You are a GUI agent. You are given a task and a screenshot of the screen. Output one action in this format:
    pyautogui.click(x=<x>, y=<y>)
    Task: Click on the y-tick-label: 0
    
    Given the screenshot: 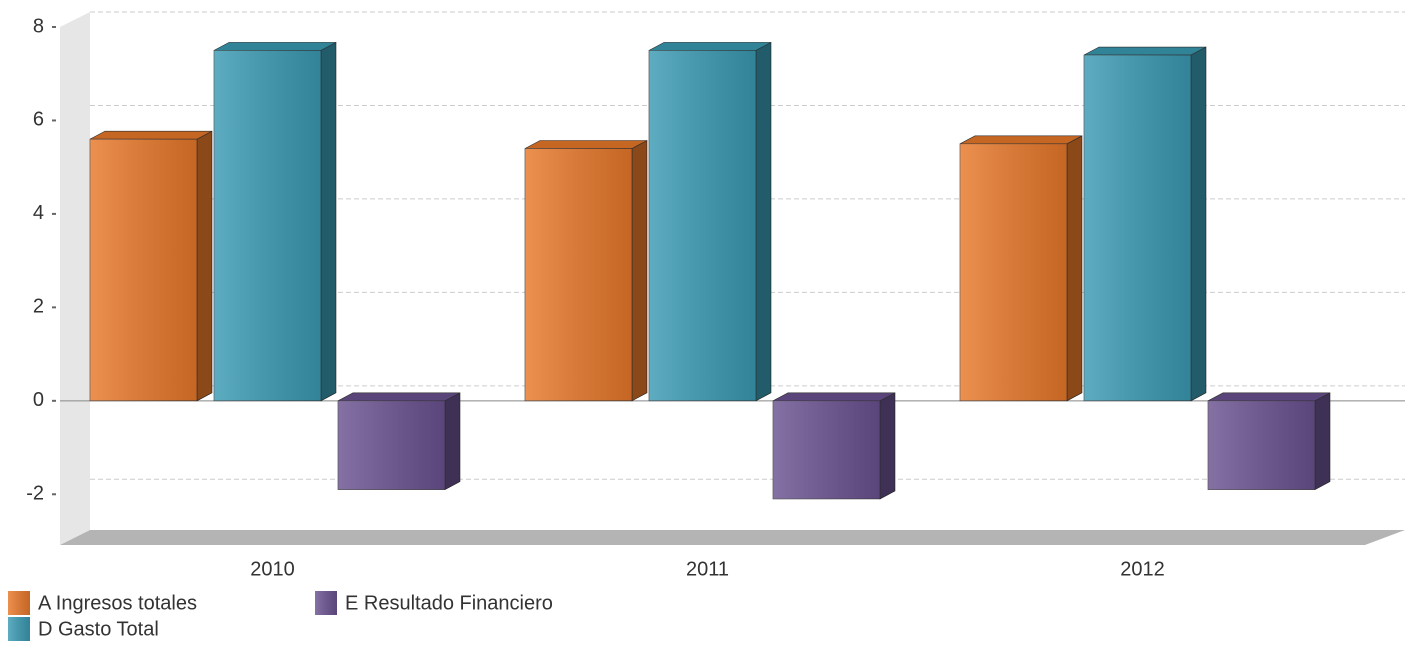 What is the action you would take?
    pyautogui.click(x=38, y=400)
    